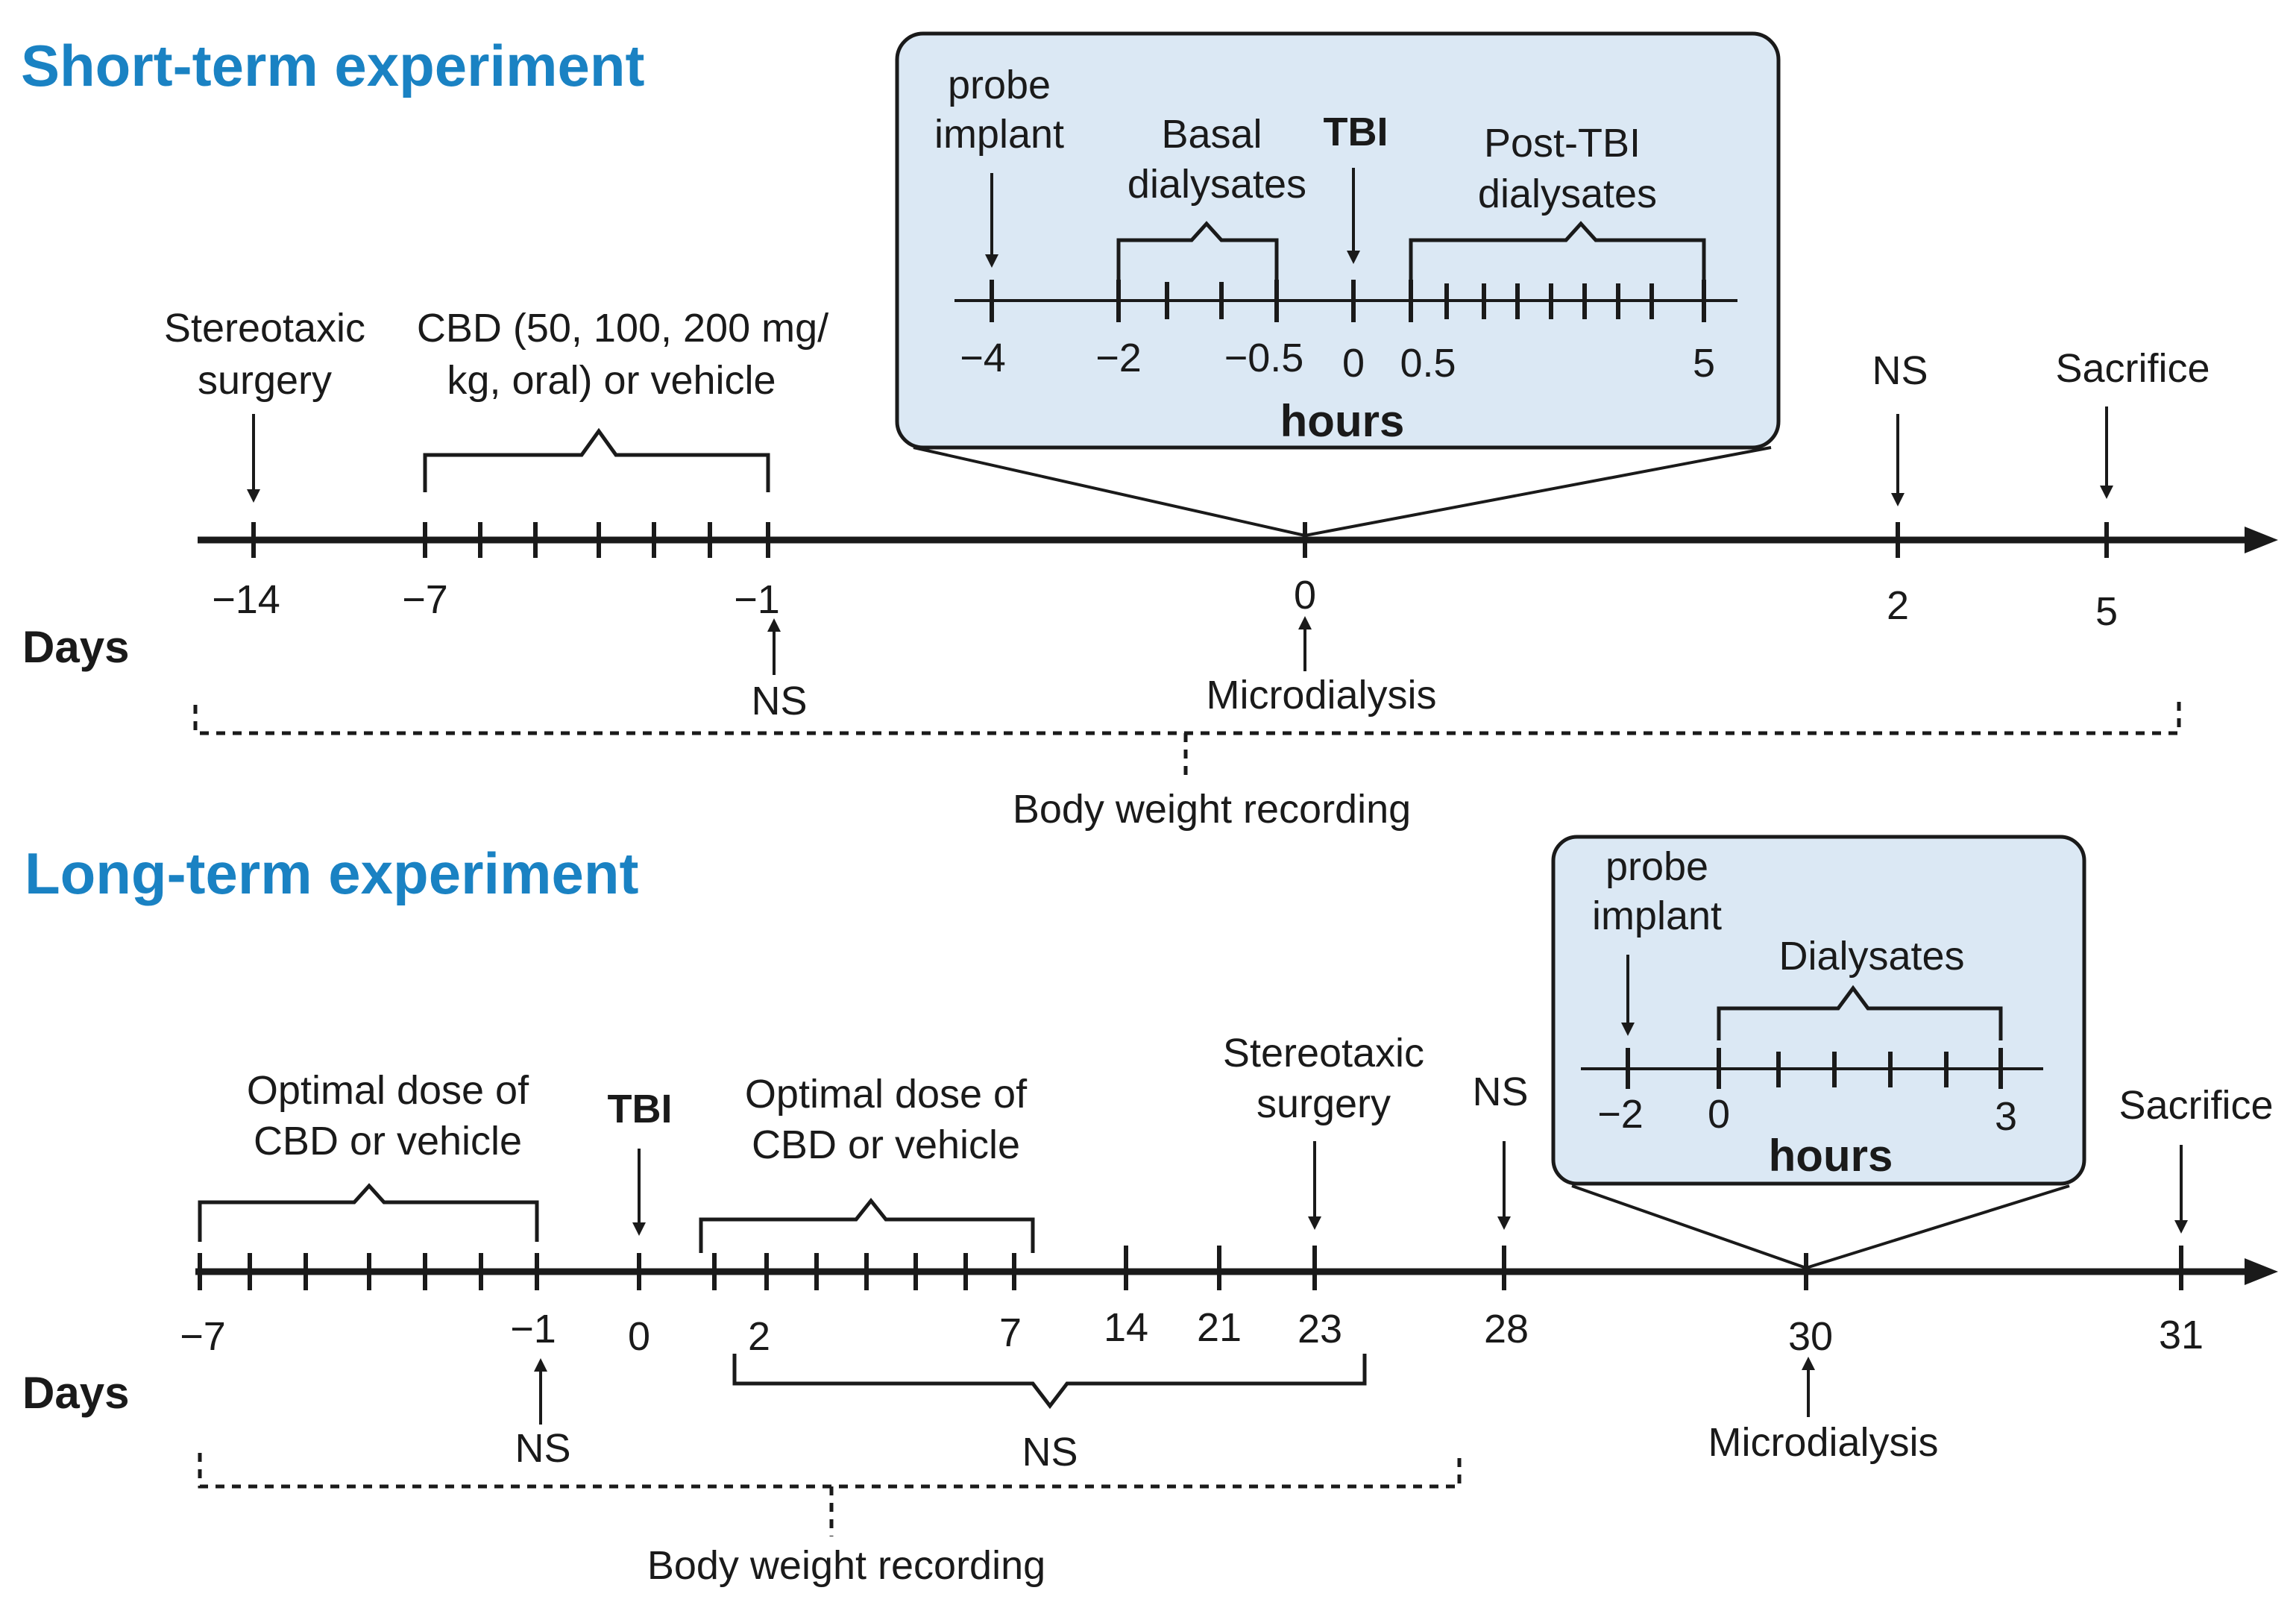  What do you see at coordinates (1871, 956) in the screenshot?
I see `long-inset-dialysates-label: Dialysates` at bounding box center [1871, 956].